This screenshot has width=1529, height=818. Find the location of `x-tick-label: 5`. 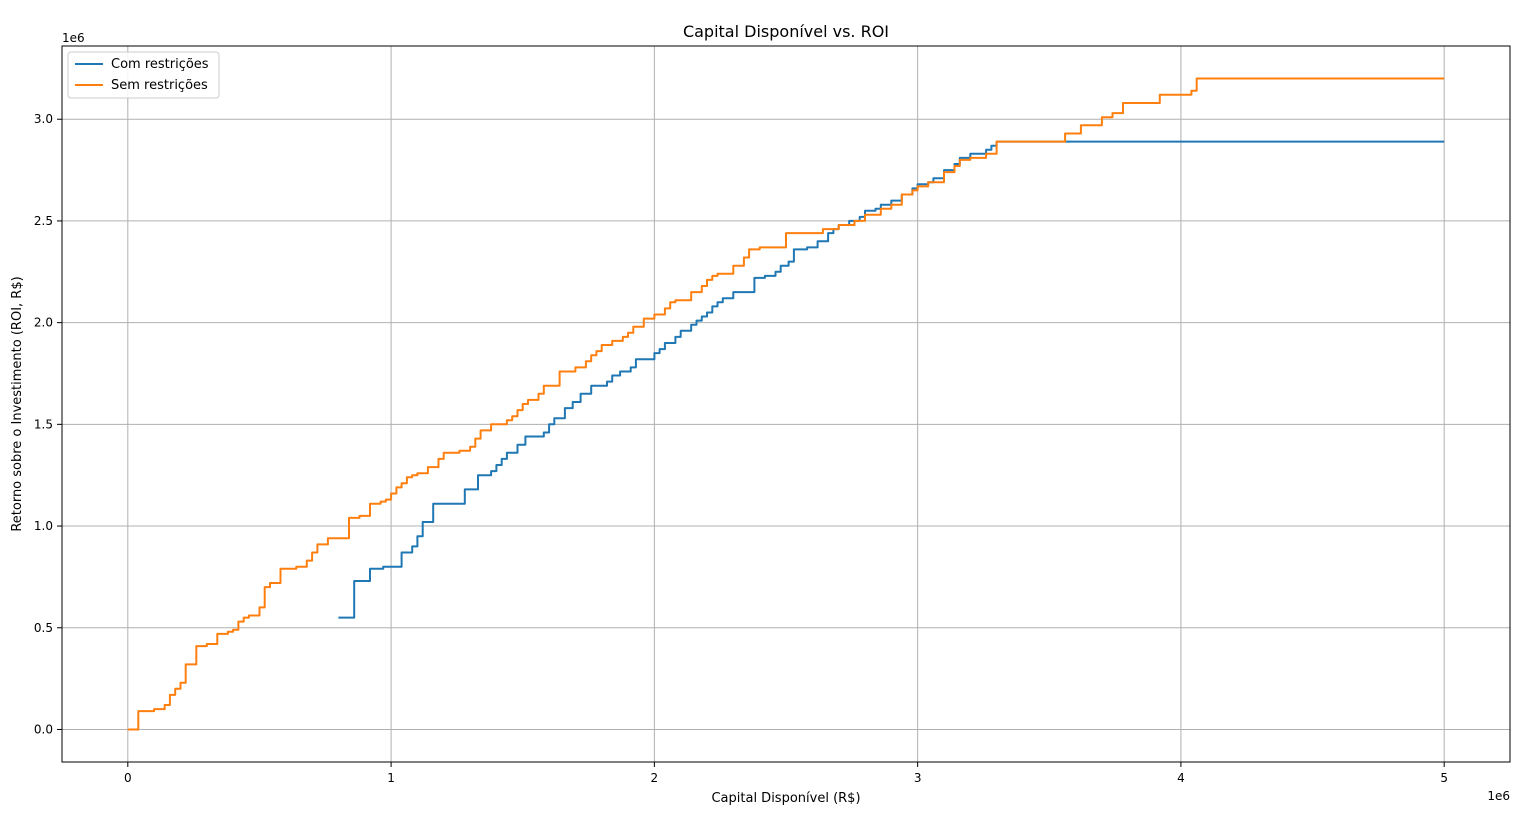

x-tick-label: 5 is located at coordinates (1444, 778).